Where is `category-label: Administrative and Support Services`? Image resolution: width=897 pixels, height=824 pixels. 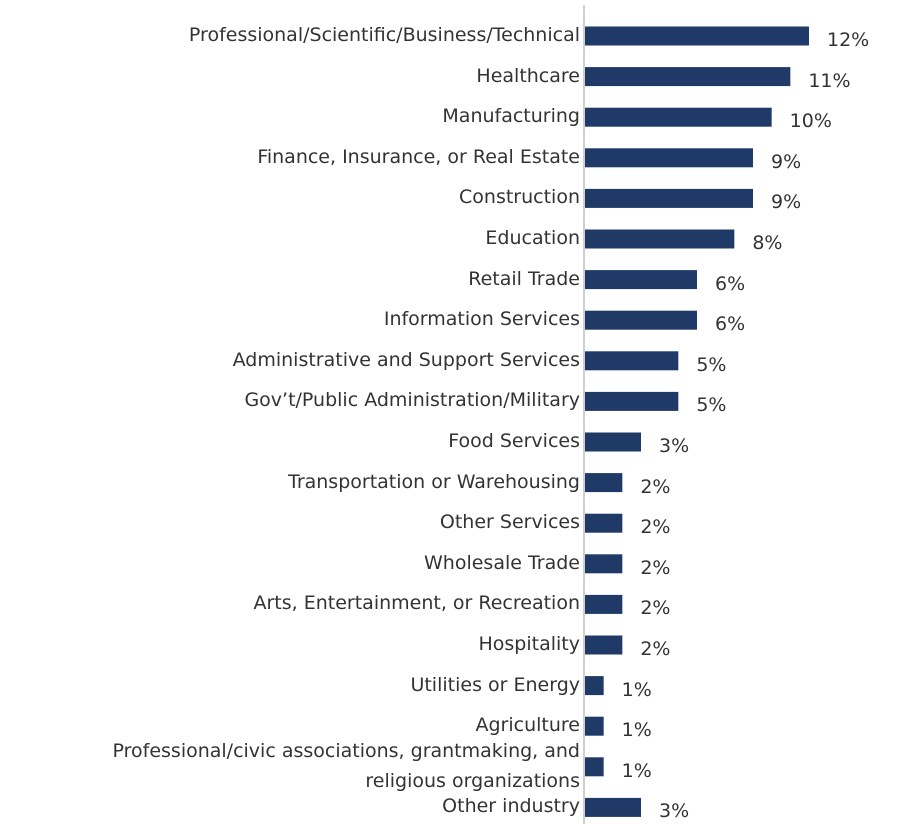 category-label: Administrative and Support Services is located at coordinates (406, 359).